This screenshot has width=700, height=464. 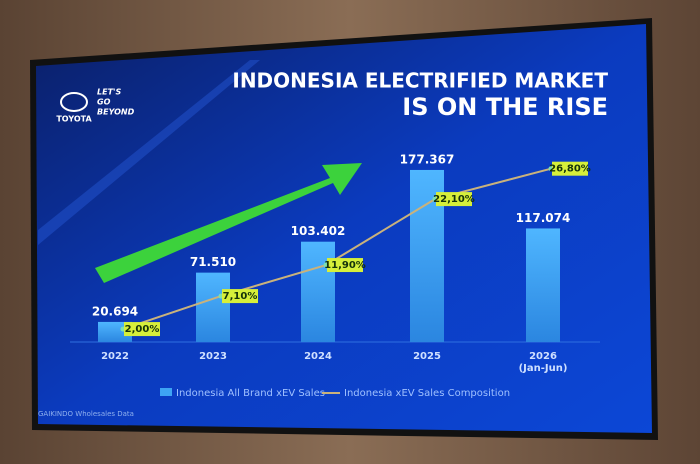 I want to click on x-tick-label: 2025, so click(x=427, y=356).